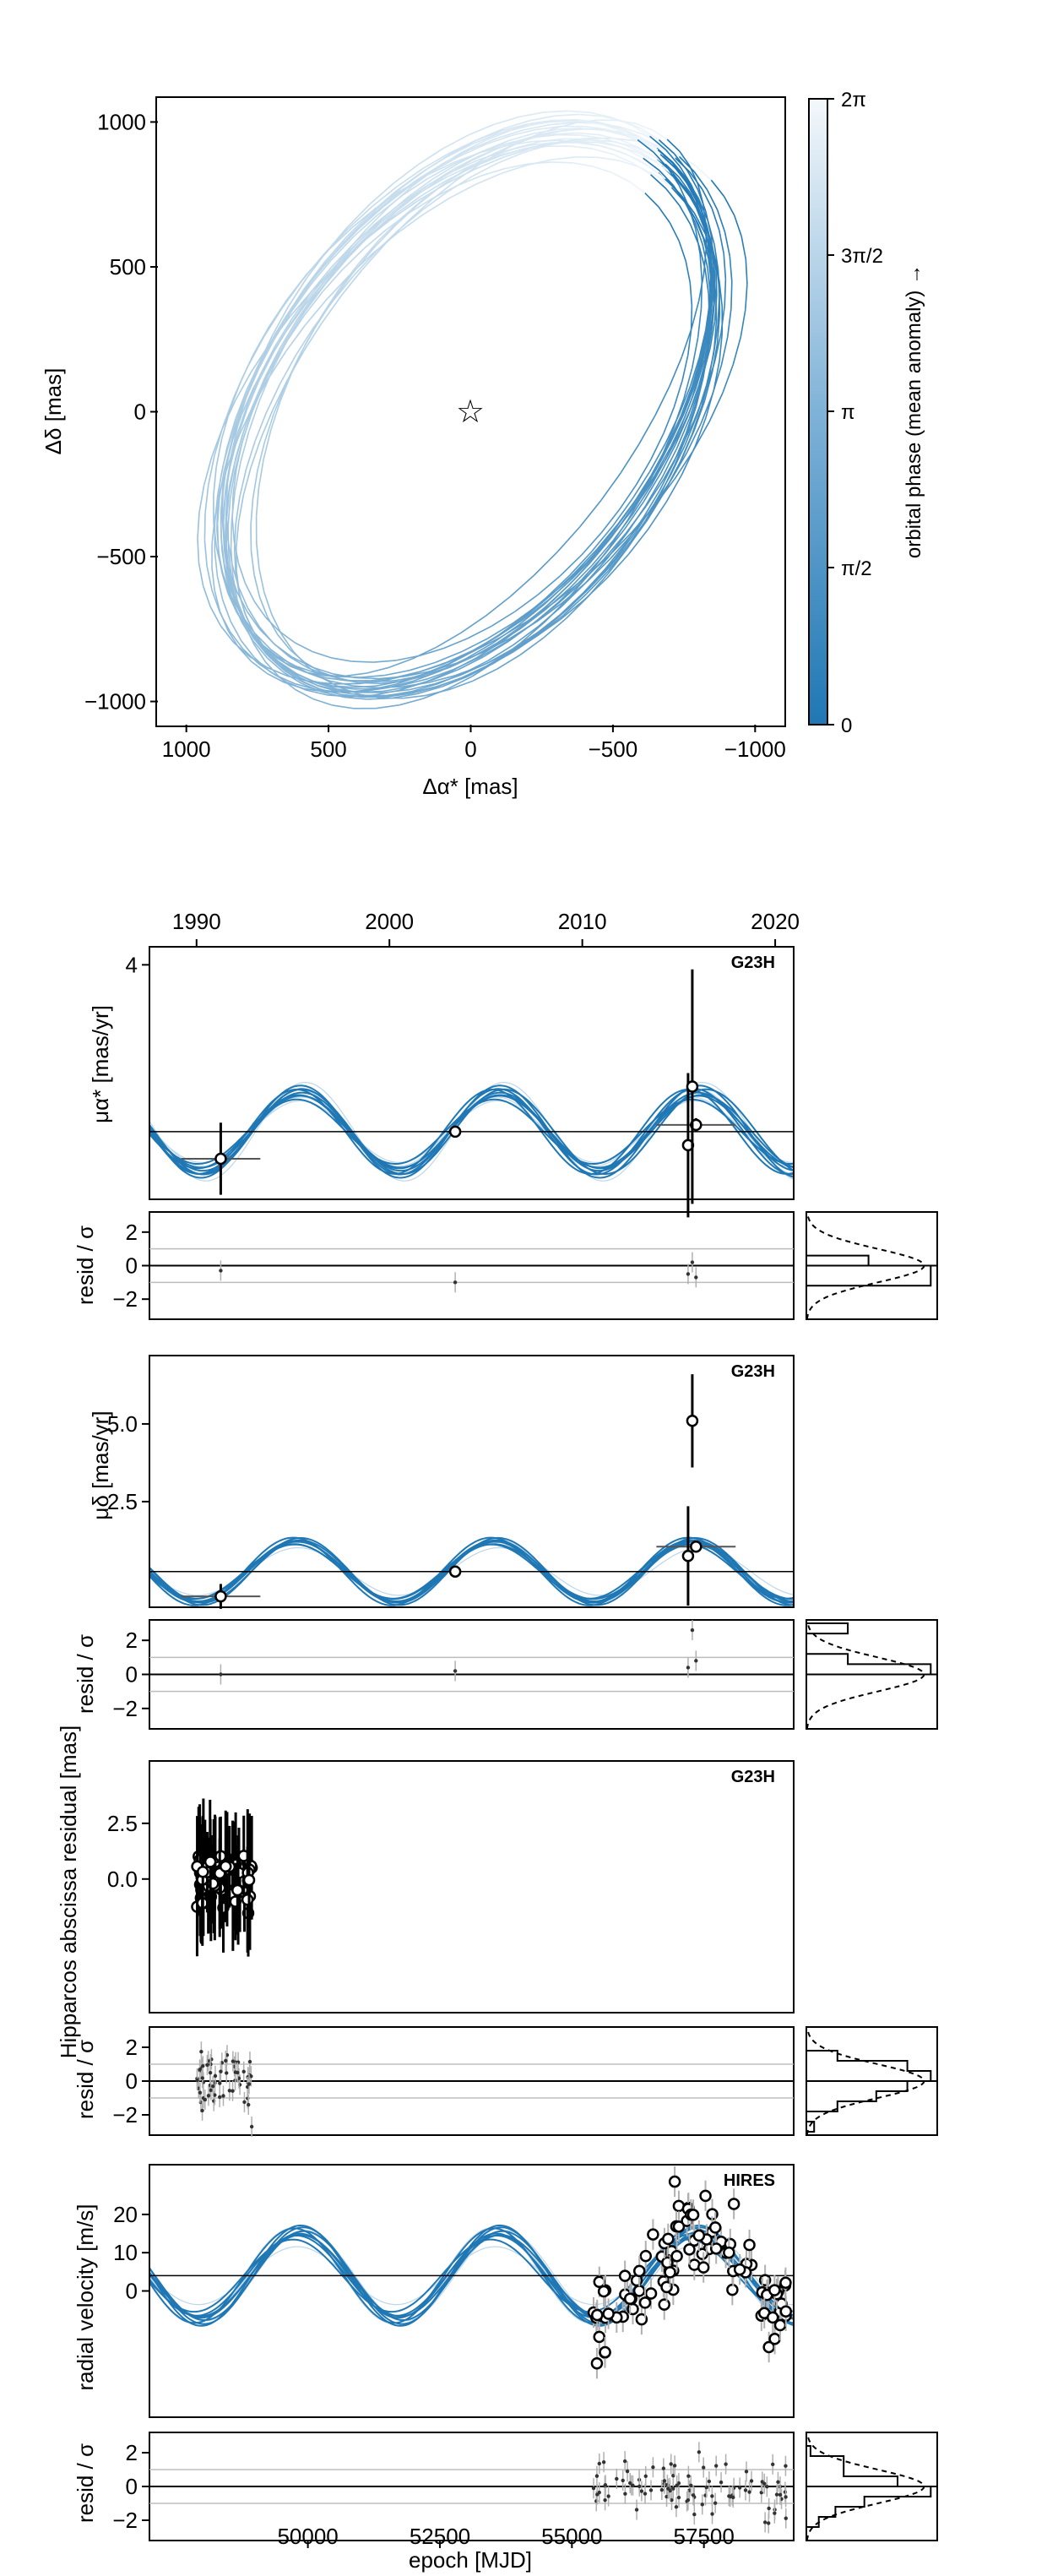 The height and width of the screenshot is (2576, 1047). What do you see at coordinates (115, 702) in the screenshot?
I see `y-tick-label: −1000` at bounding box center [115, 702].